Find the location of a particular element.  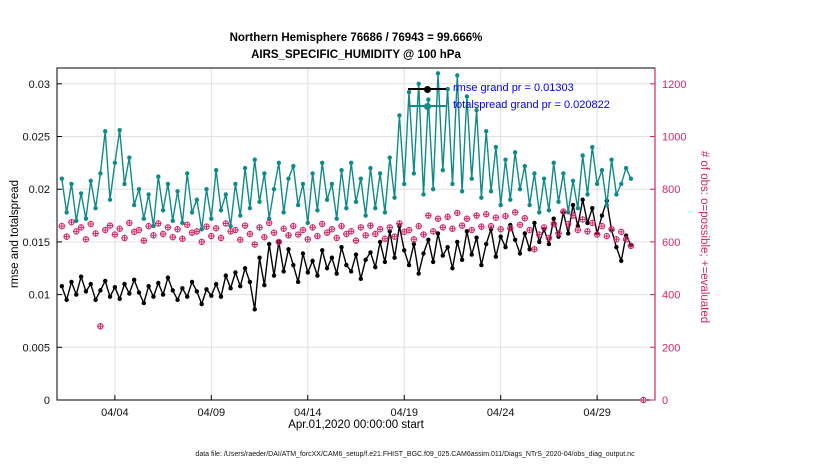

x-tick-label: 04/14 is located at coordinates (308, 413).